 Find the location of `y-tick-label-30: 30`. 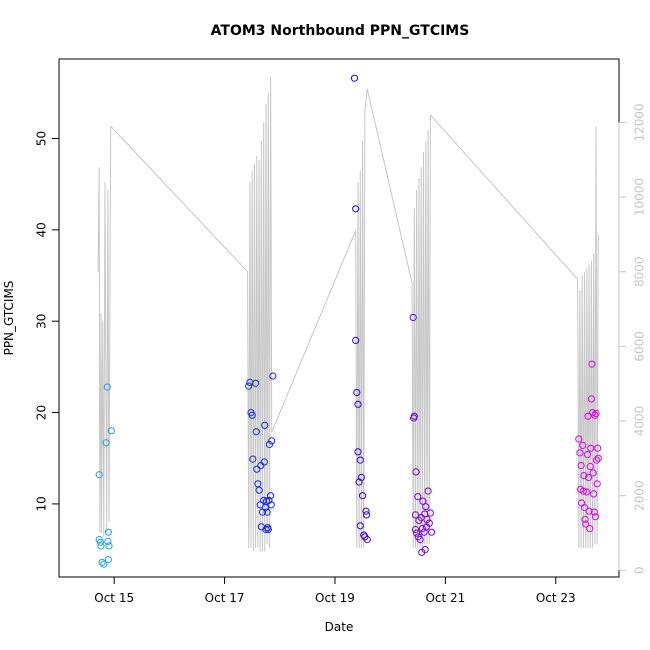

y-tick-label-30: 30 is located at coordinates (42, 321).